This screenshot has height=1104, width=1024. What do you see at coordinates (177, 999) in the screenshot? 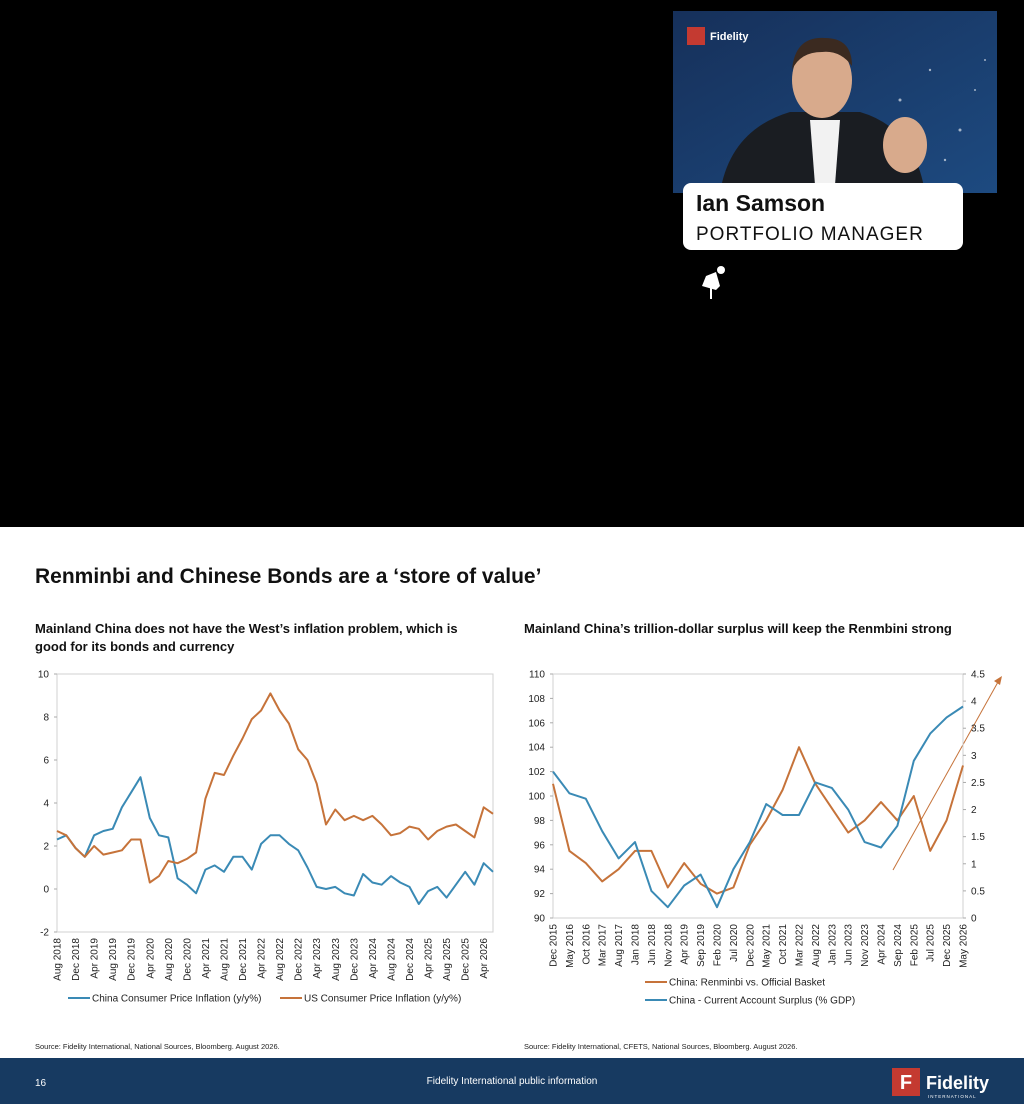
I see `legend-label: China Consumer Price Inflation (y/y%)` at bounding box center [177, 999].